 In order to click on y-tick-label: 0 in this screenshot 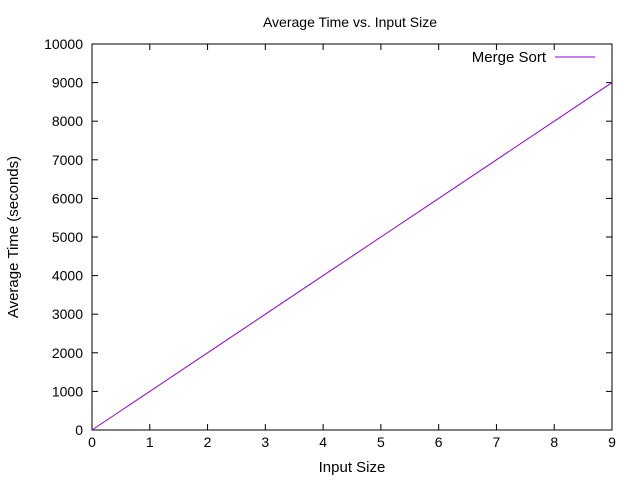, I will do `click(79, 430)`.